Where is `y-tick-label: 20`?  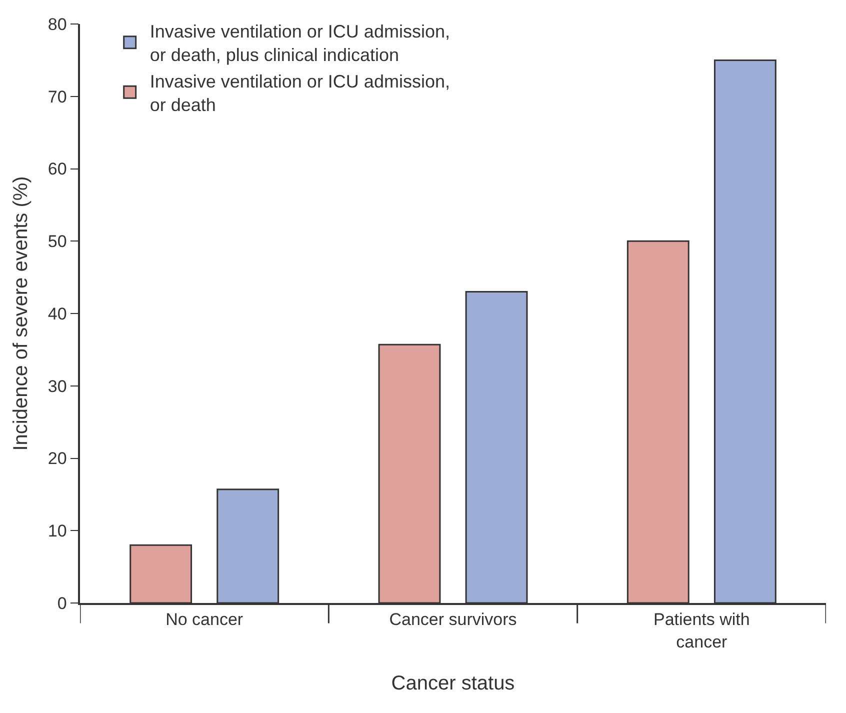
y-tick-label: 20 is located at coordinates (57, 458).